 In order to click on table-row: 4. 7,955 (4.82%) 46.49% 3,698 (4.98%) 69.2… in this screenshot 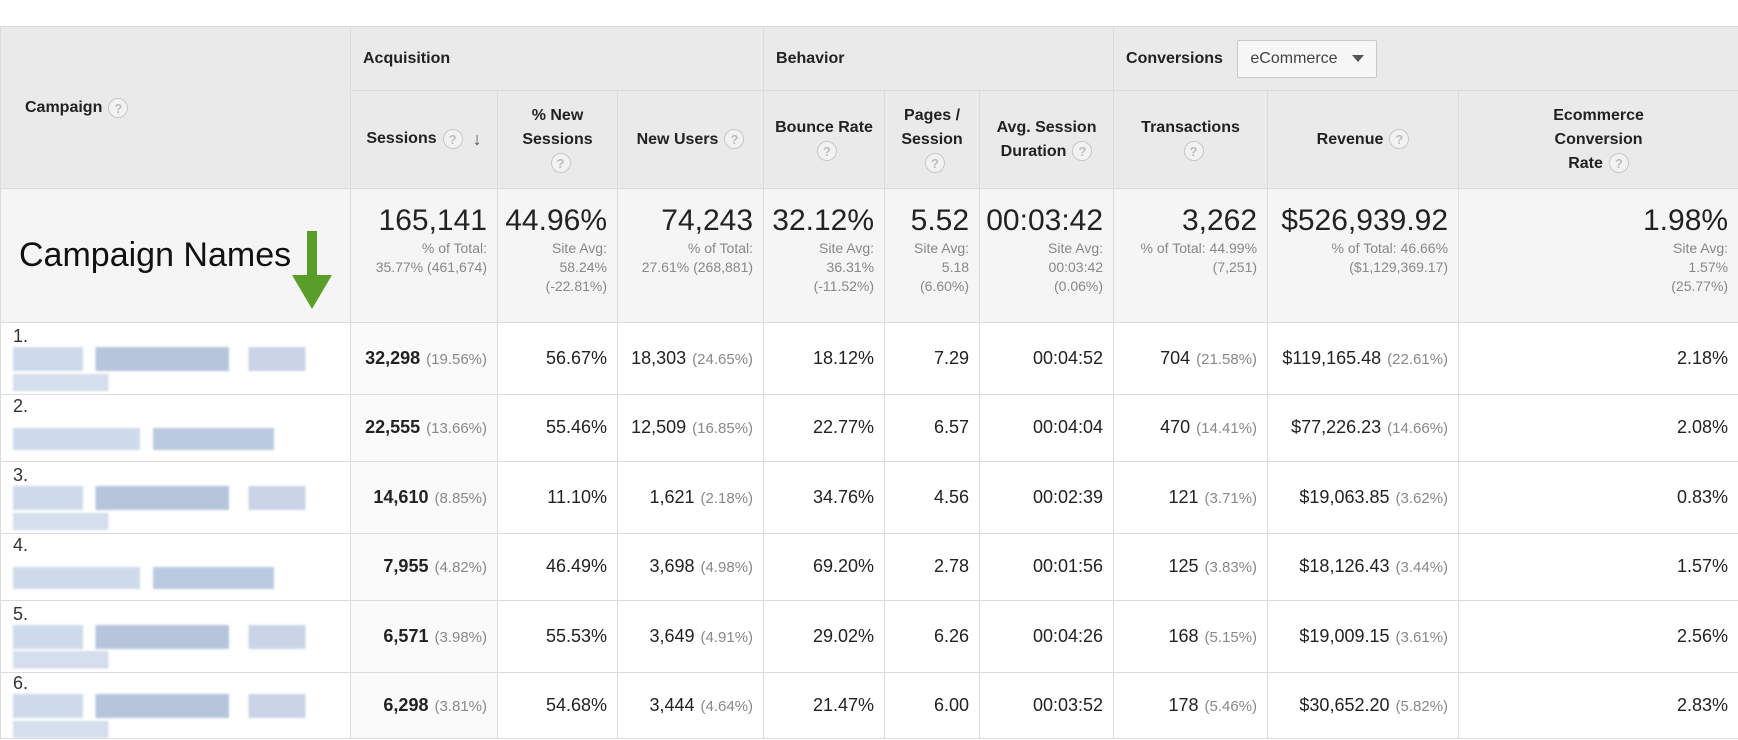, I will do `click(869, 566)`.